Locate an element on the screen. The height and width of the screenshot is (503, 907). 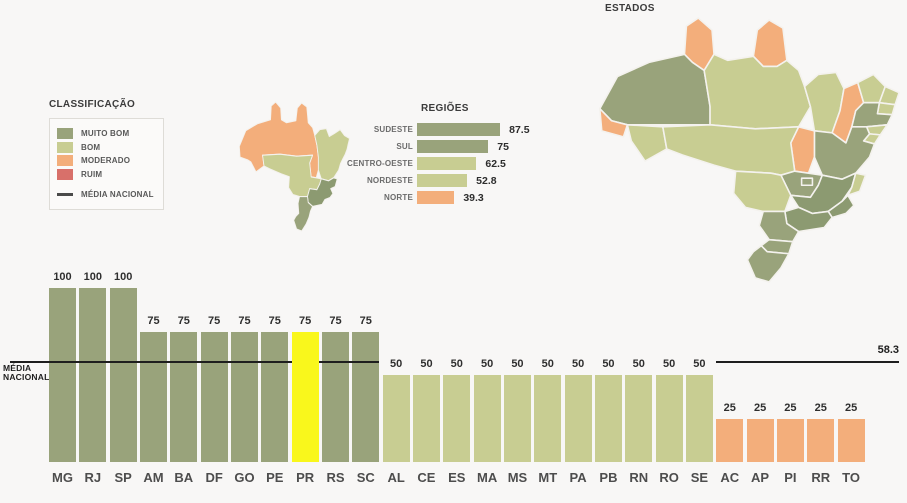
bar-state-label: RS is located at coordinates (335, 477).